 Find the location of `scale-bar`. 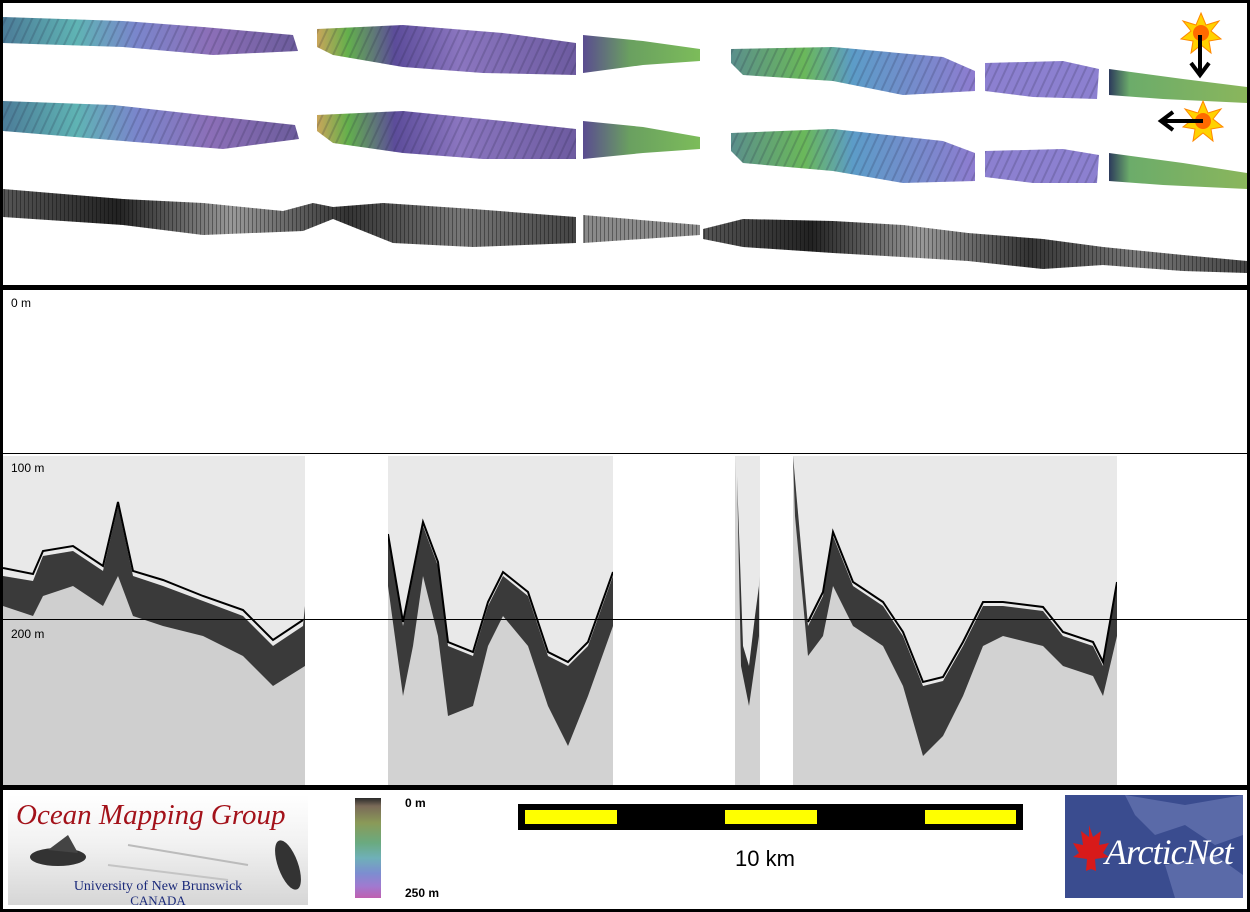

scale-bar is located at coordinates (770, 817).